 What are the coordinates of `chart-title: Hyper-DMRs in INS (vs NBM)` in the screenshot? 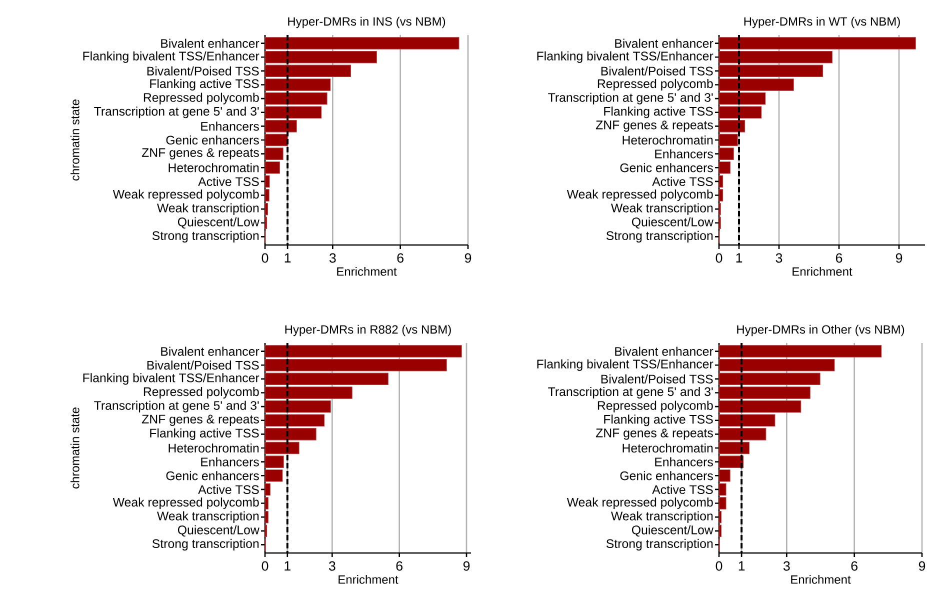 It's located at (367, 22).